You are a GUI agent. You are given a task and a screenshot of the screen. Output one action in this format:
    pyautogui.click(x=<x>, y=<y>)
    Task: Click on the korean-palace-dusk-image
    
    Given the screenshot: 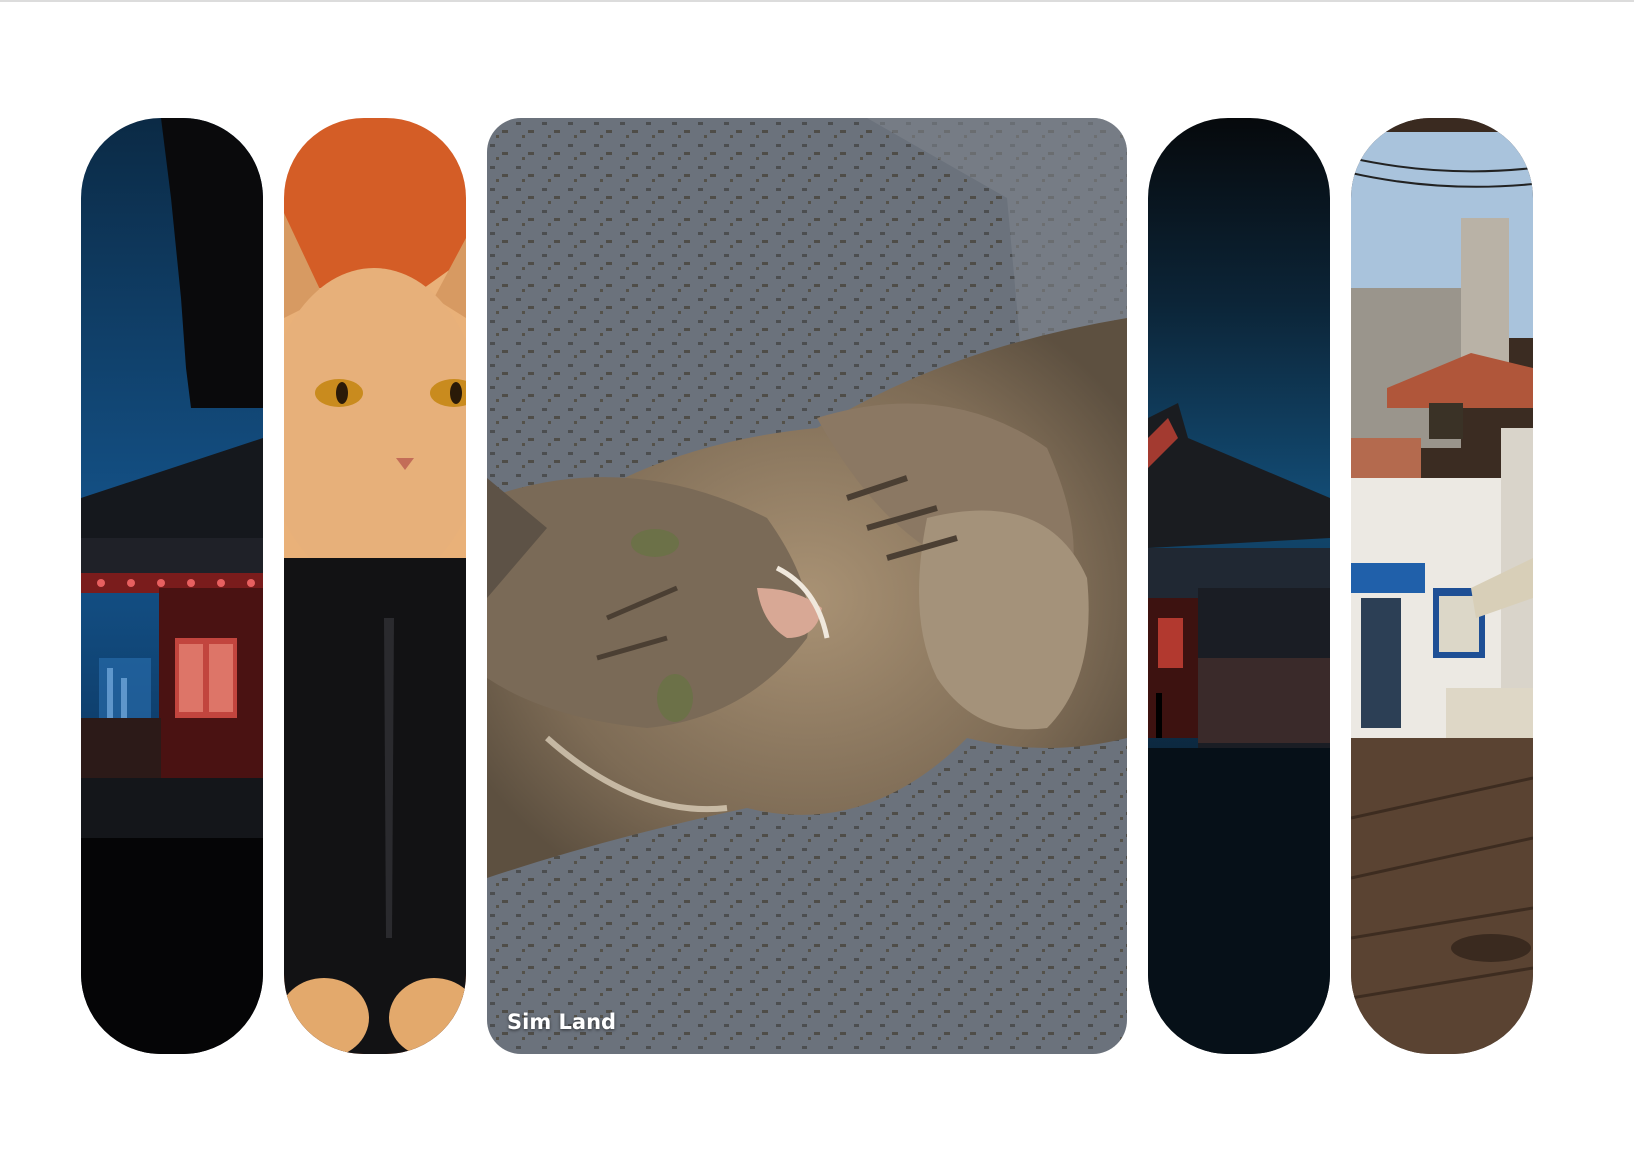 What is the action you would take?
    pyautogui.click(x=1239, y=586)
    